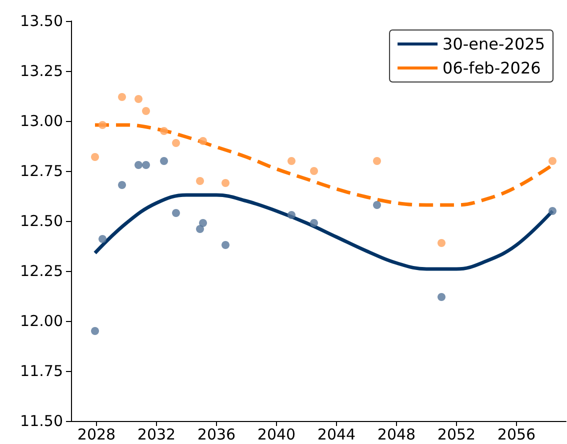 This screenshot has width=567, height=444. I want to click on x-tick-label: 2056, so click(516, 435).